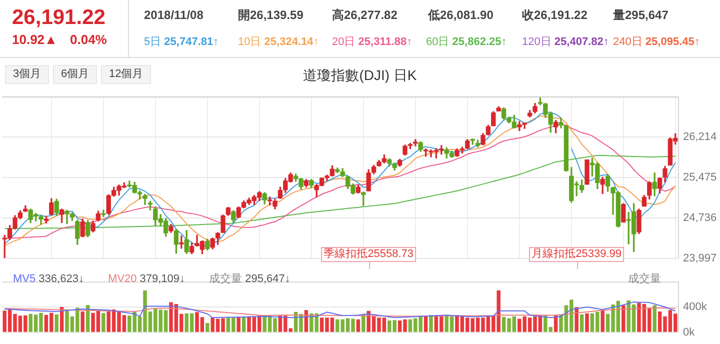 The image size is (720, 344). What do you see at coordinates (555, 15) in the screenshot?
I see `text: 收26,191.22` at bounding box center [555, 15].